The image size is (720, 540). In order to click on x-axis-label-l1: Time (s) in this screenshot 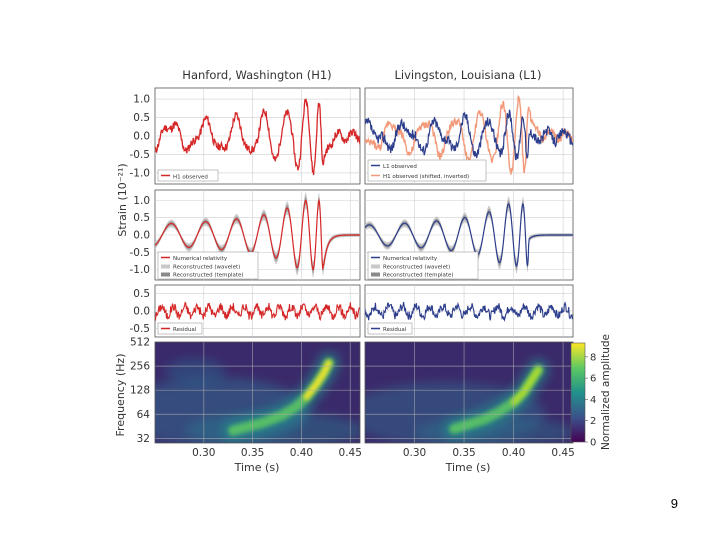, I will do `click(468, 467)`.